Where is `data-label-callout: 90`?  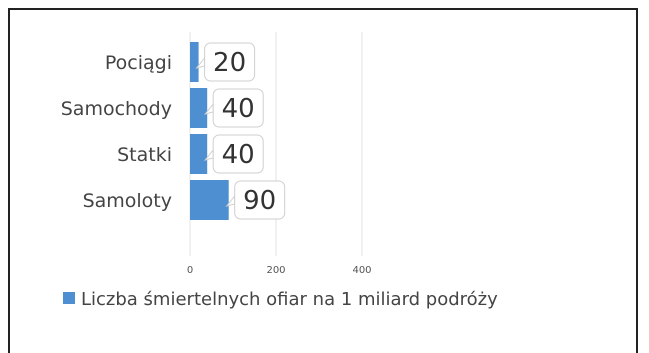 data-label-callout: 90 is located at coordinates (255, 200).